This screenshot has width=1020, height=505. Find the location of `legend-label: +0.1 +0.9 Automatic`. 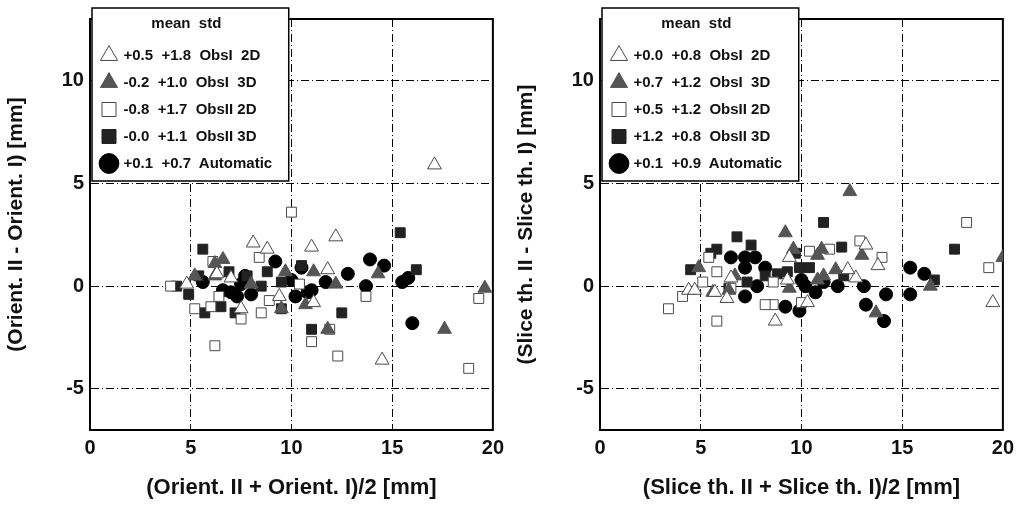

legend-label: +0.1 +0.9 Automatic is located at coordinates (708, 162).